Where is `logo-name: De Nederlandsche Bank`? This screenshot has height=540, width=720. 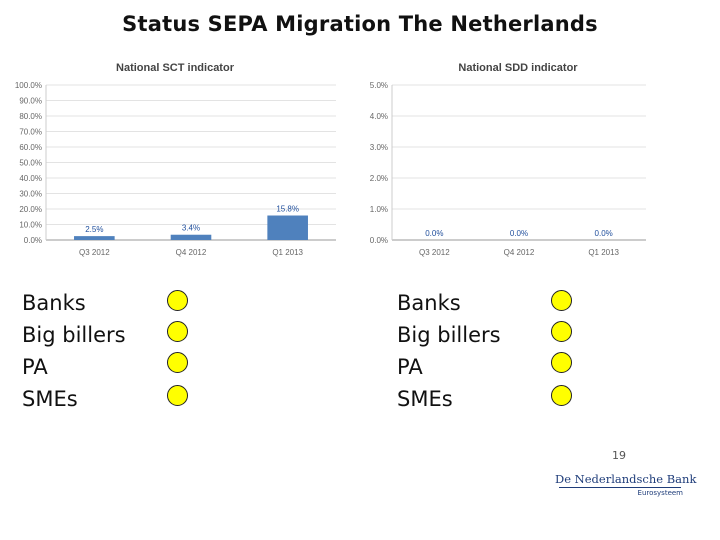 logo-name: De Nederlandsche Bank is located at coordinates (626, 479).